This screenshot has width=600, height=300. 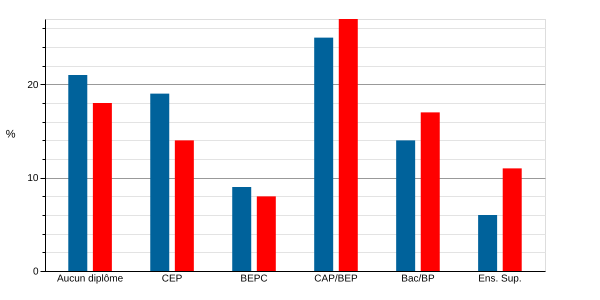 I want to click on y-tick-label: 10, so click(x=33, y=178).